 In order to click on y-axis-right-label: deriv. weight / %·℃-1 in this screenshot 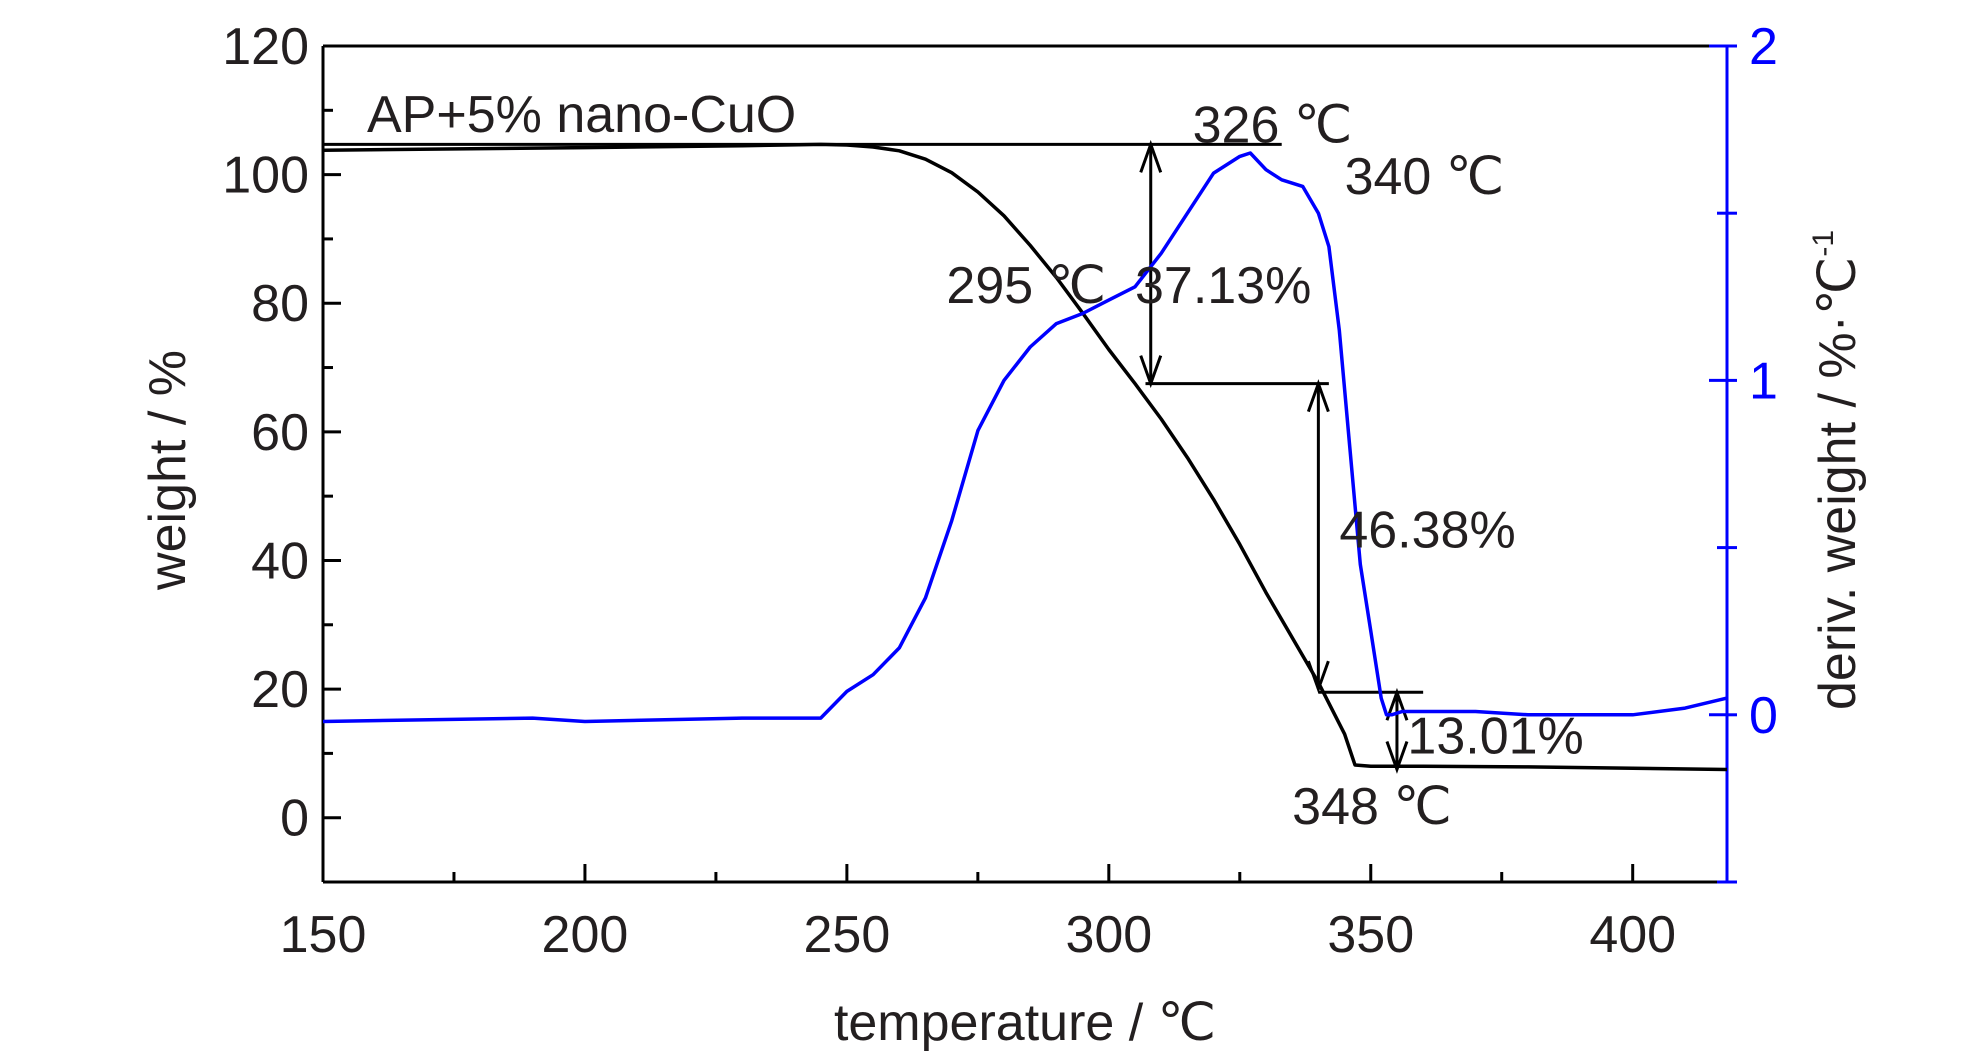, I will do `click(1837, 470)`.